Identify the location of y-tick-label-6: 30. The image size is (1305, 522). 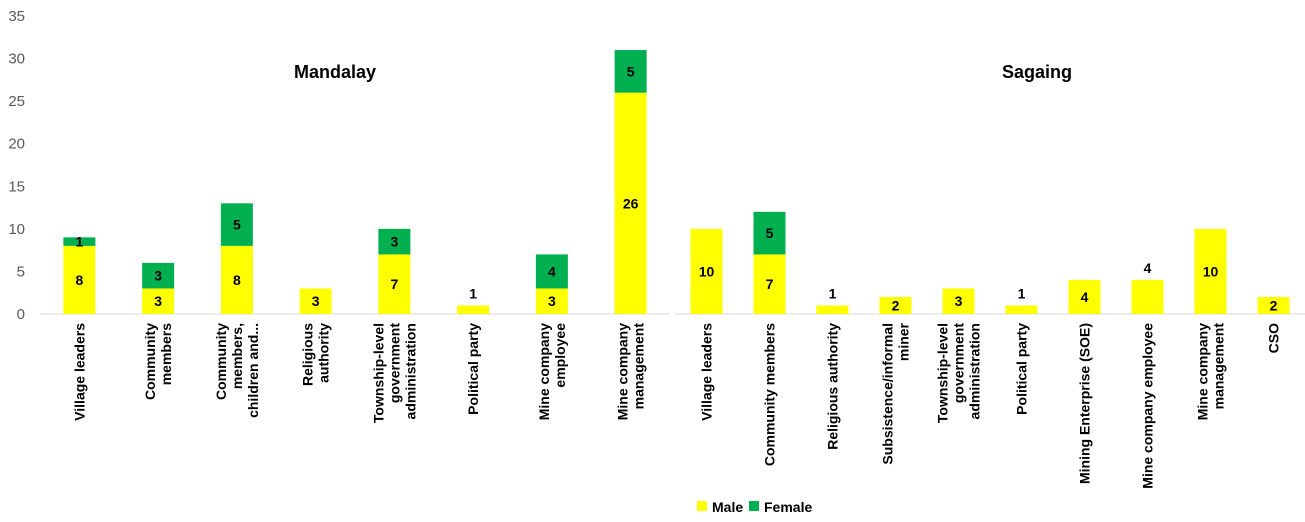
(16, 59).